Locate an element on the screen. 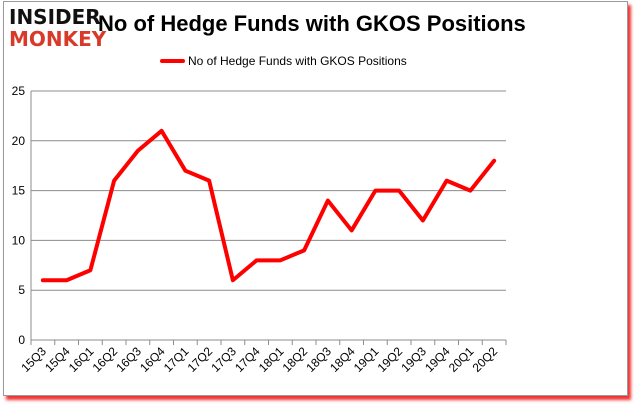 Image resolution: width=634 pixels, height=404 pixels. x-tick-label: 16Q3 is located at coordinates (128, 359).